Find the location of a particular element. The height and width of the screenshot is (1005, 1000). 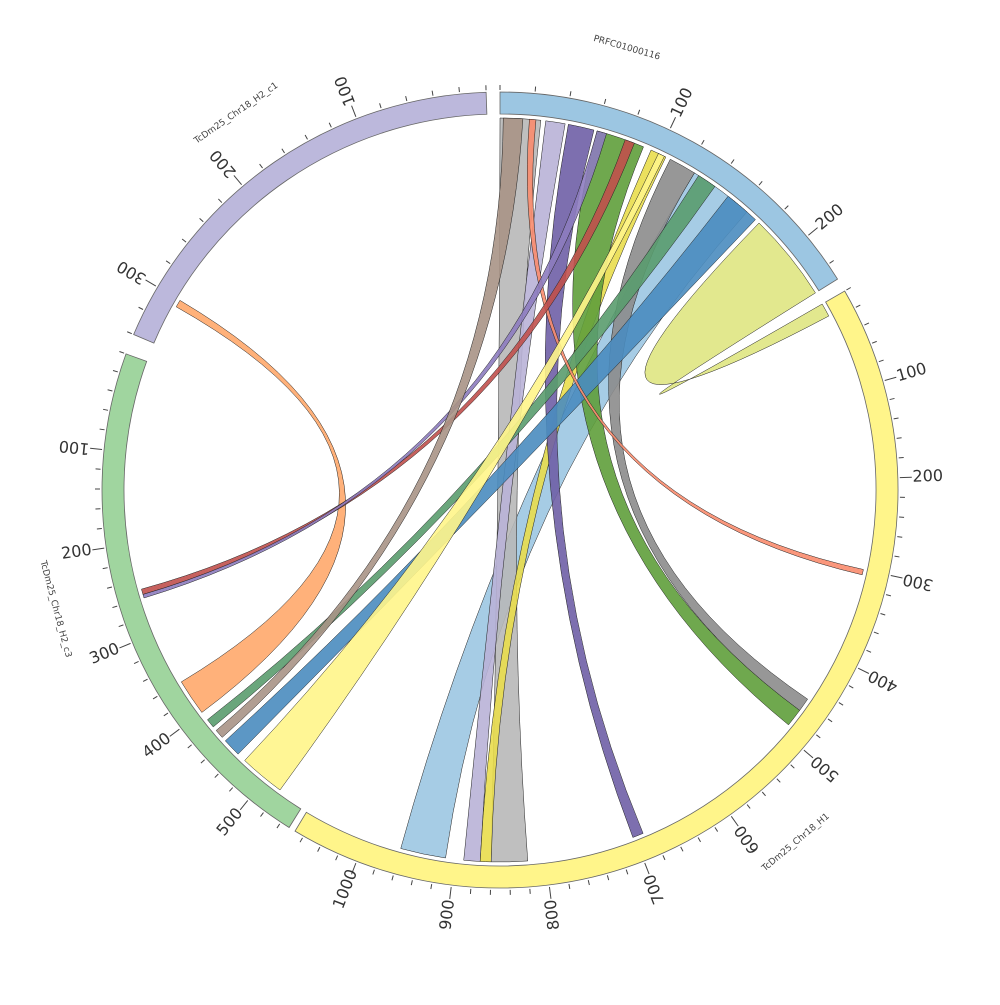

tick-label: 200 is located at coordinates (927, 476).